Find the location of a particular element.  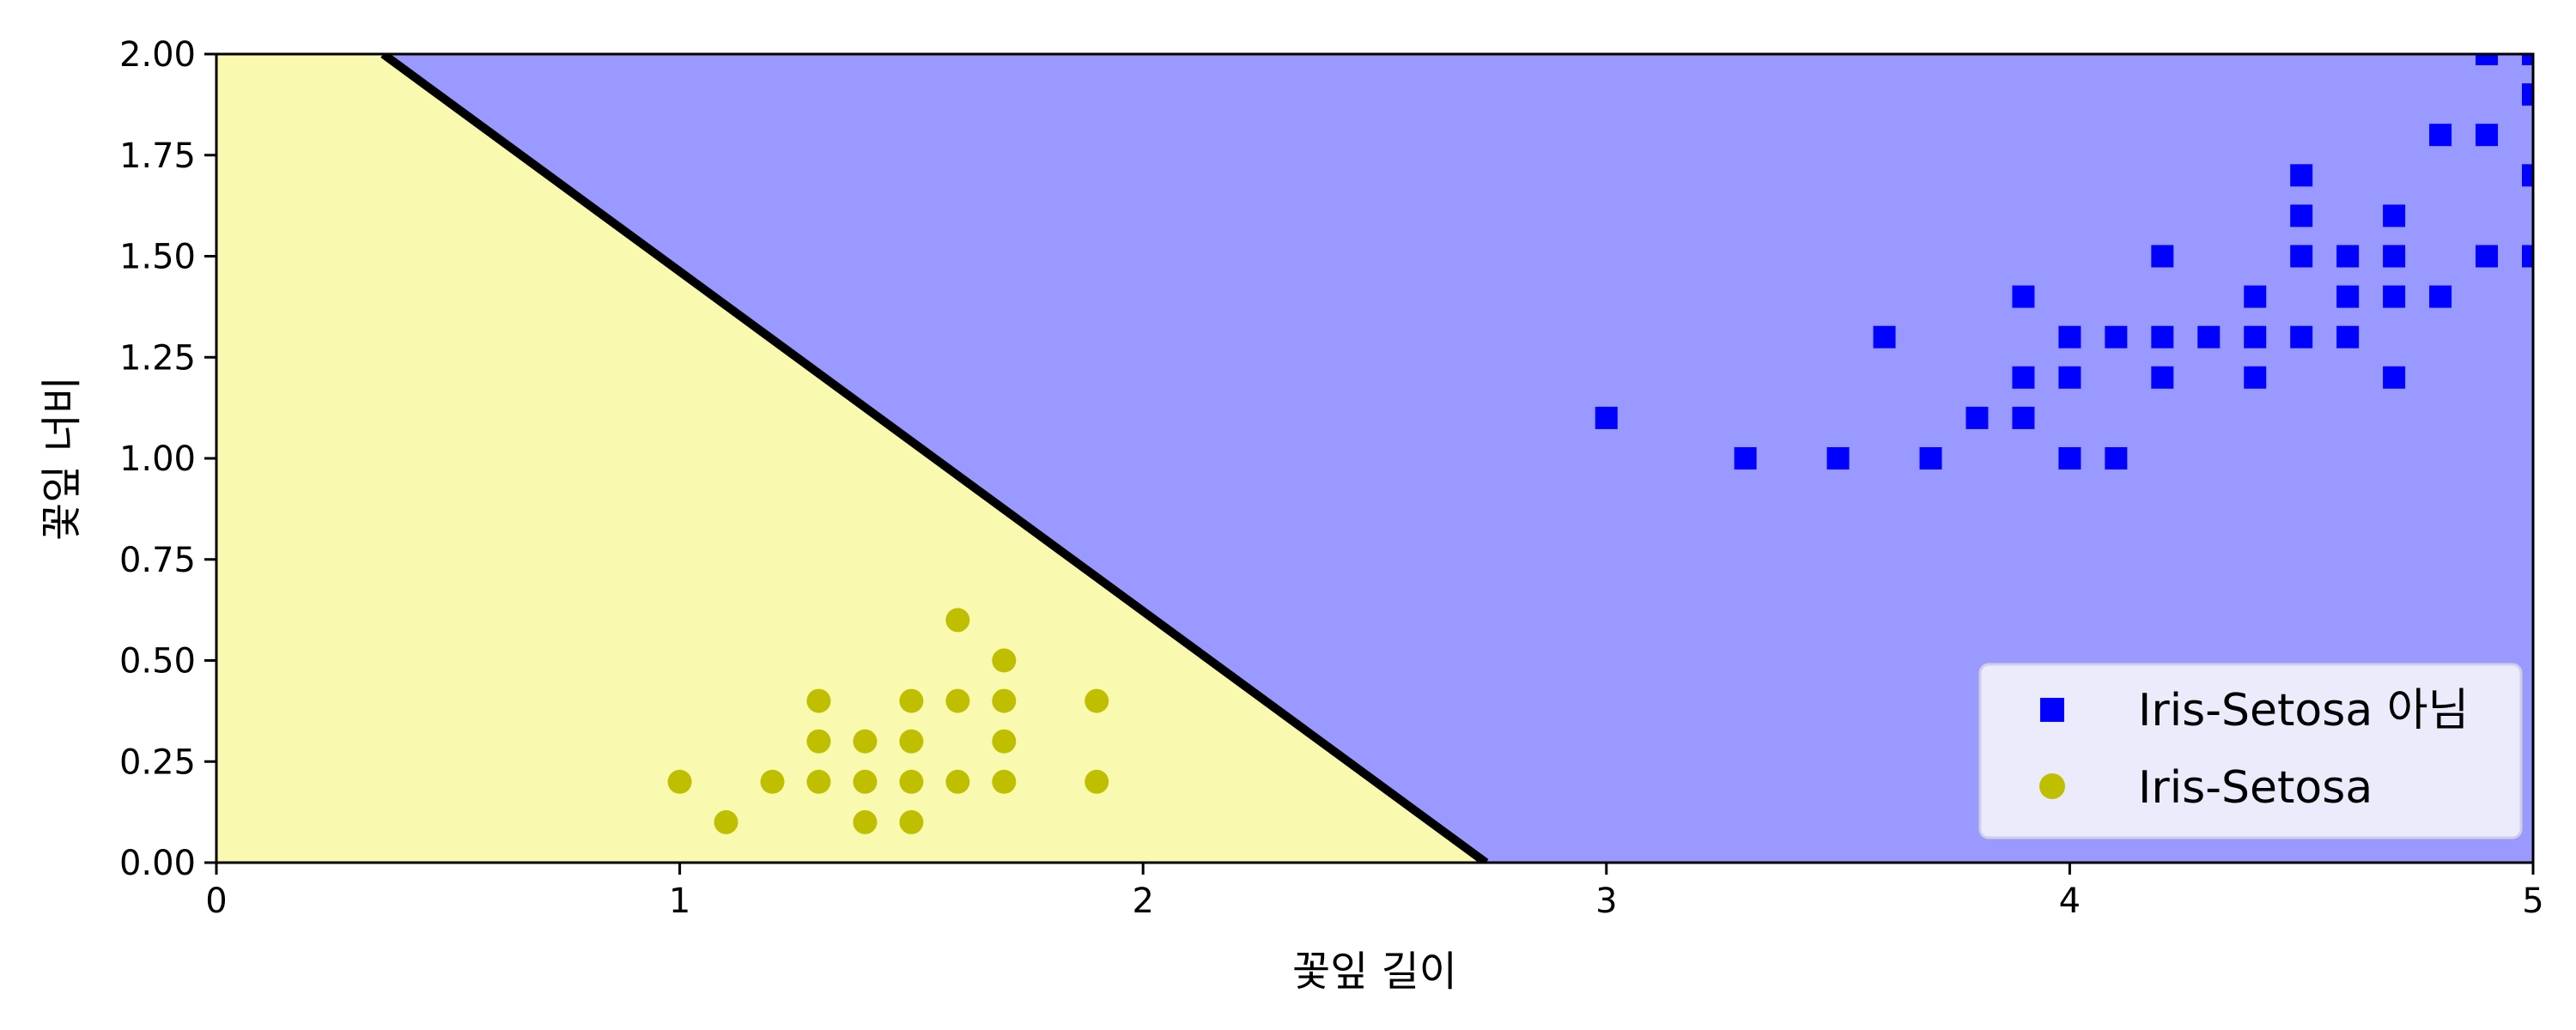

y-tick-label: 2.00 is located at coordinates (158, 55).